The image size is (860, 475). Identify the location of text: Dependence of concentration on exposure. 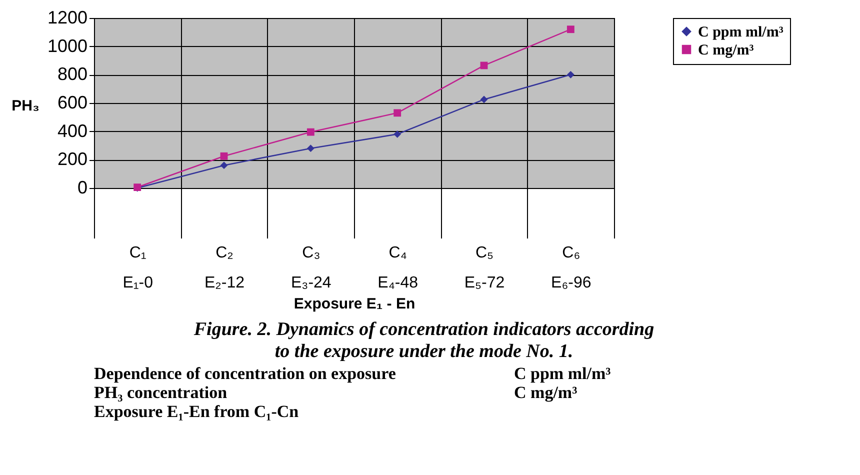
(245, 373).